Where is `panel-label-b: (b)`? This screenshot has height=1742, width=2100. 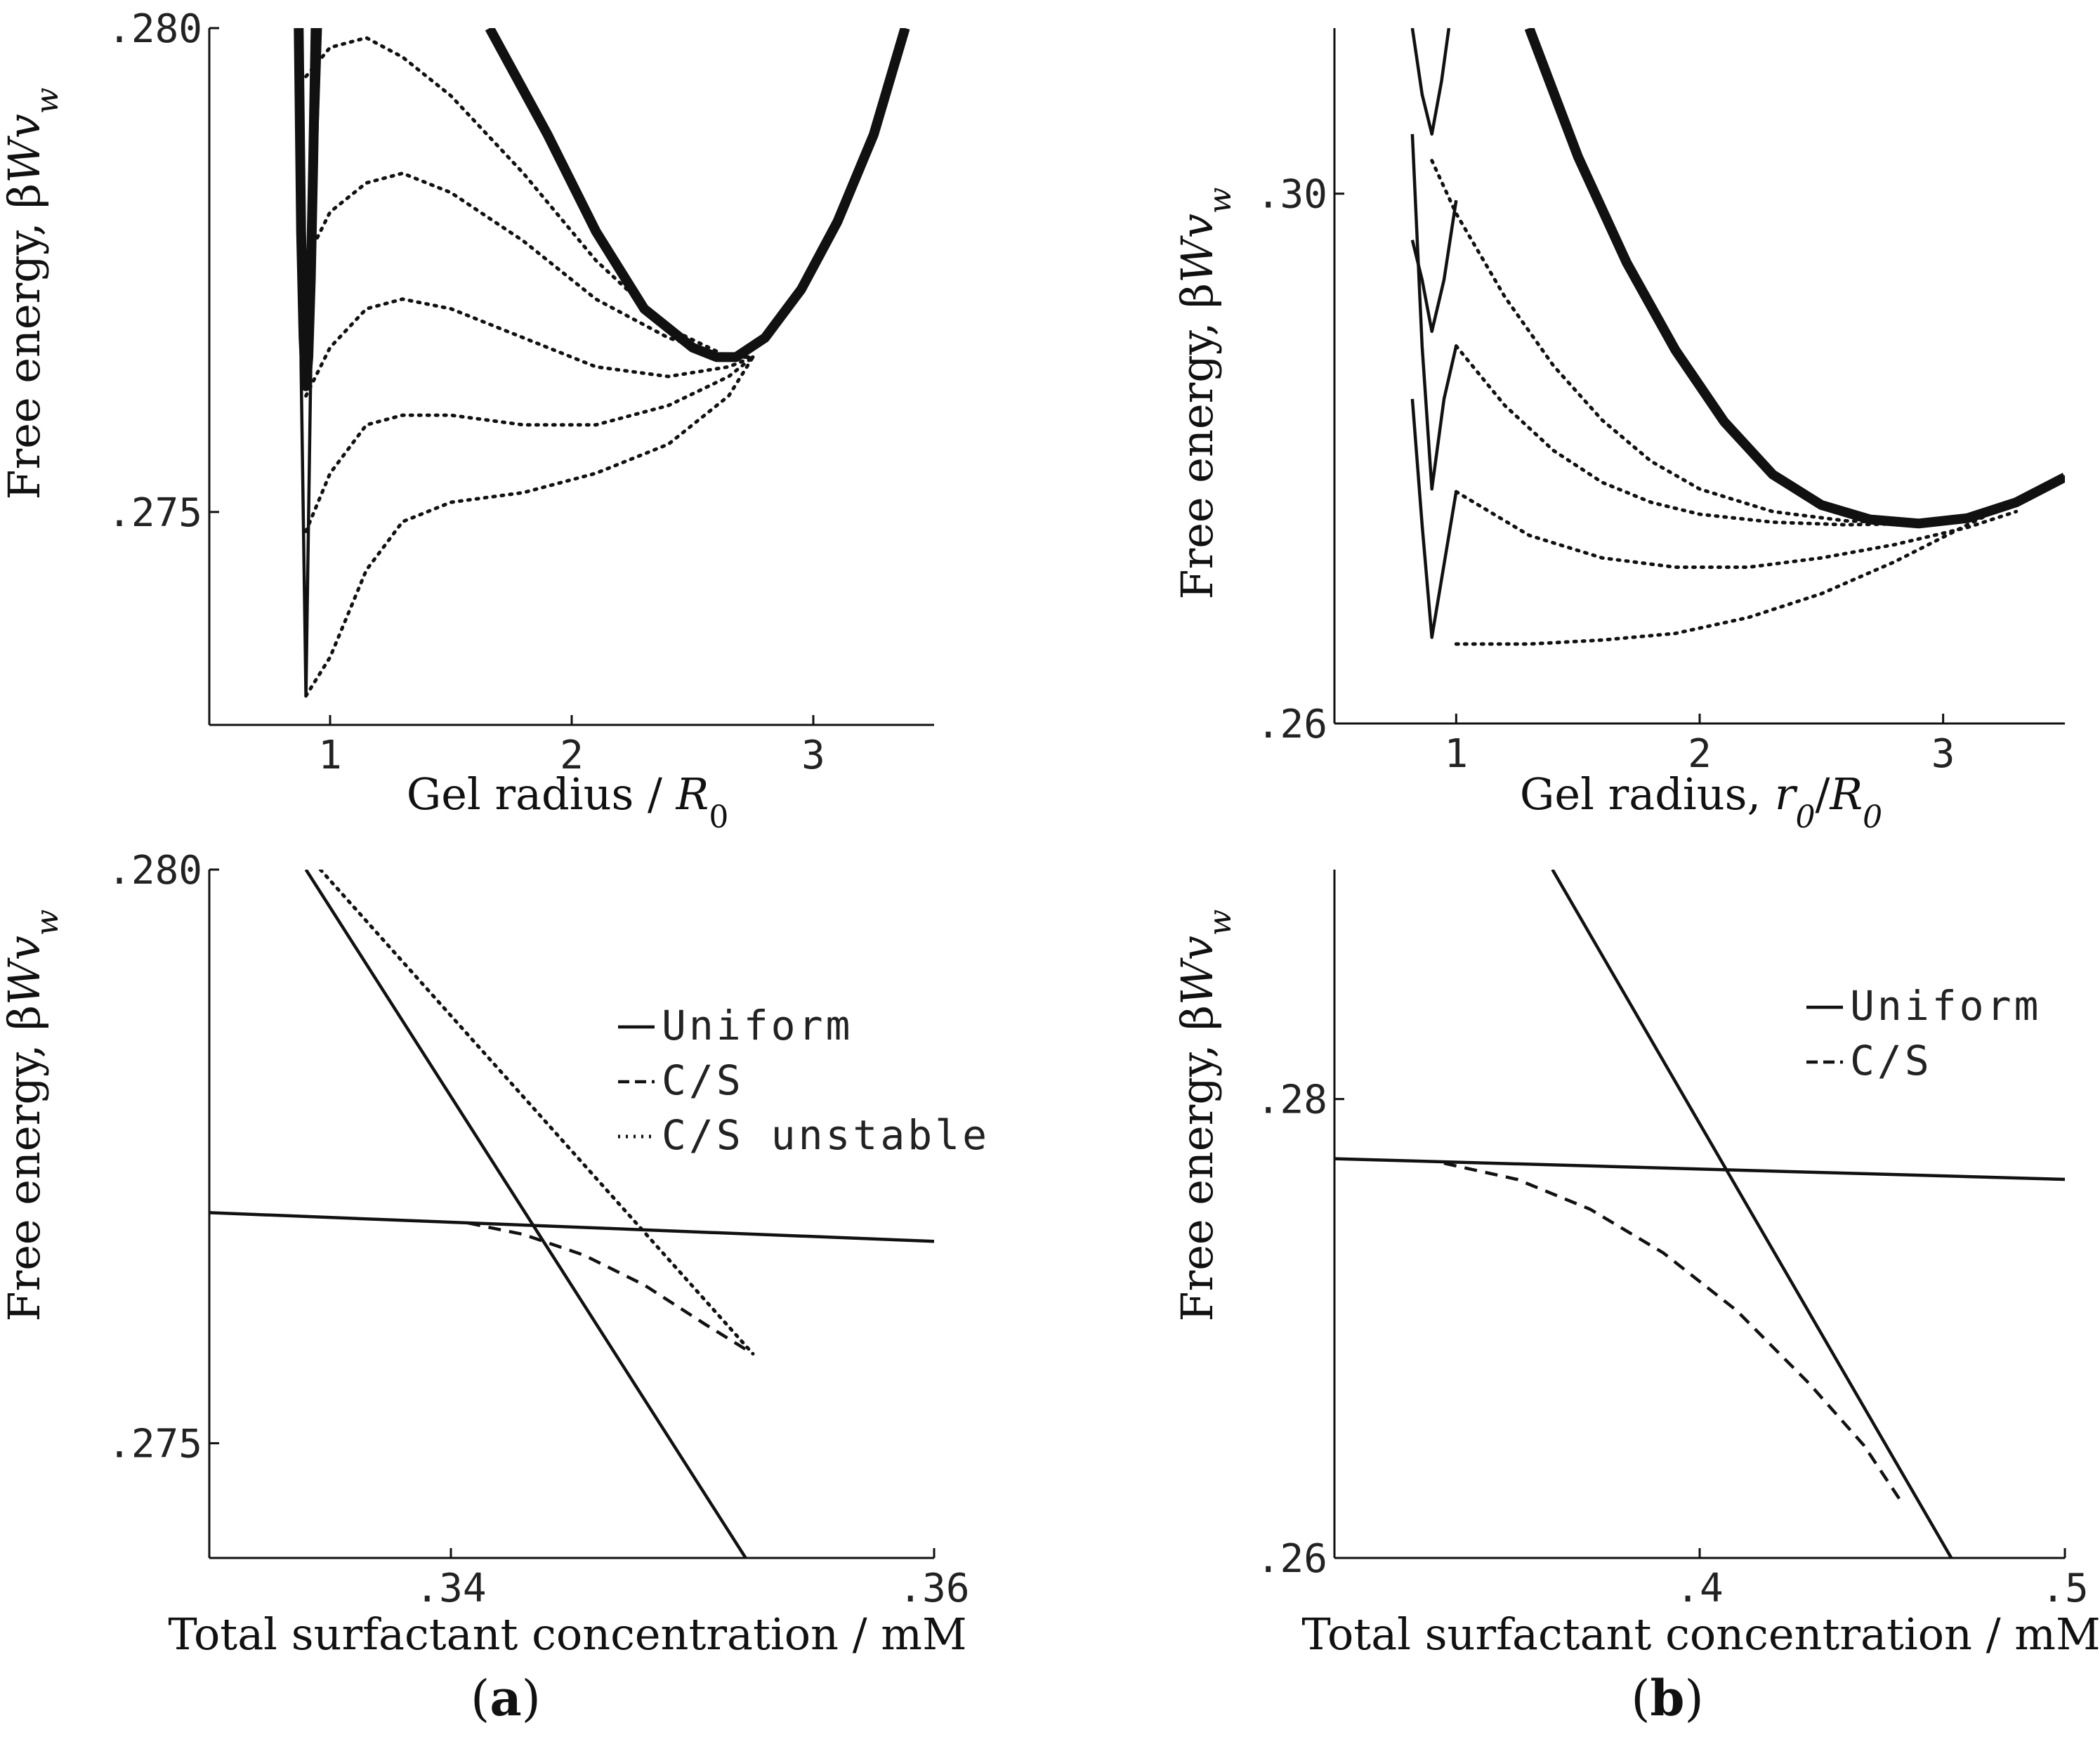
panel-label-b: (b) is located at coordinates (1667, 1698).